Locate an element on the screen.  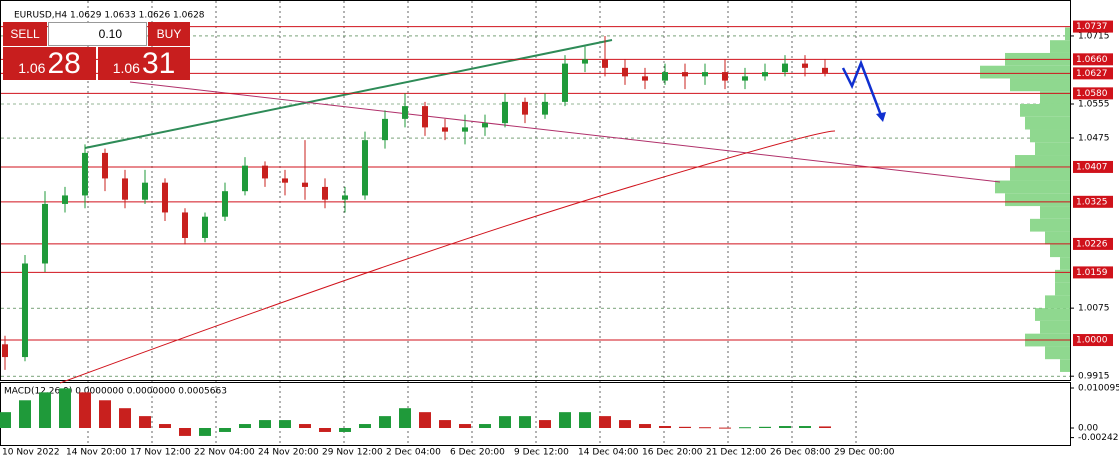
trend-line is located at coordinates (348, 94).